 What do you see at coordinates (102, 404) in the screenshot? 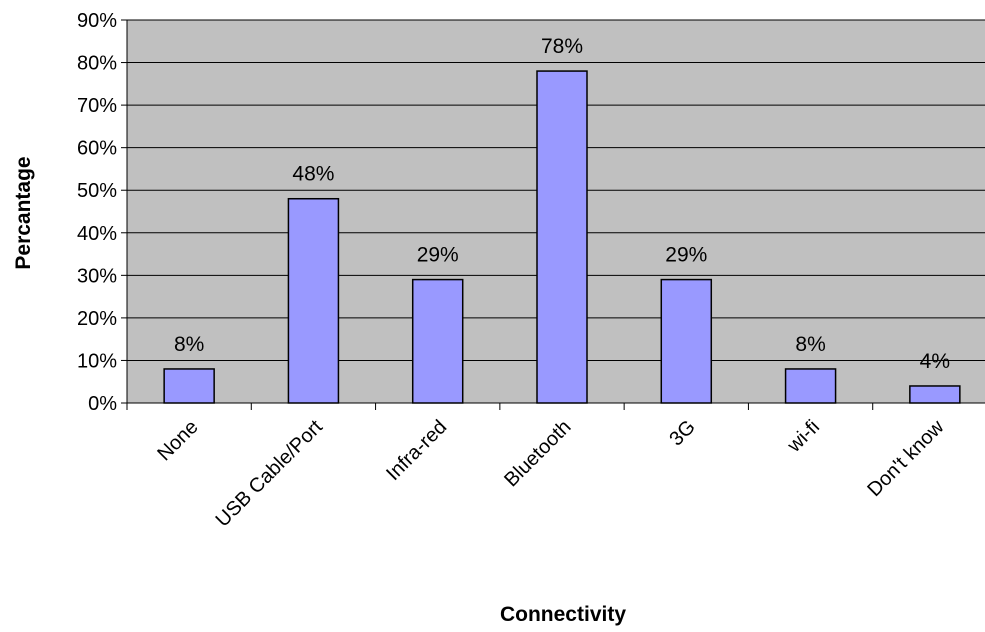
I see `y-tick-label: 0%` at bounding box center [102, 404].